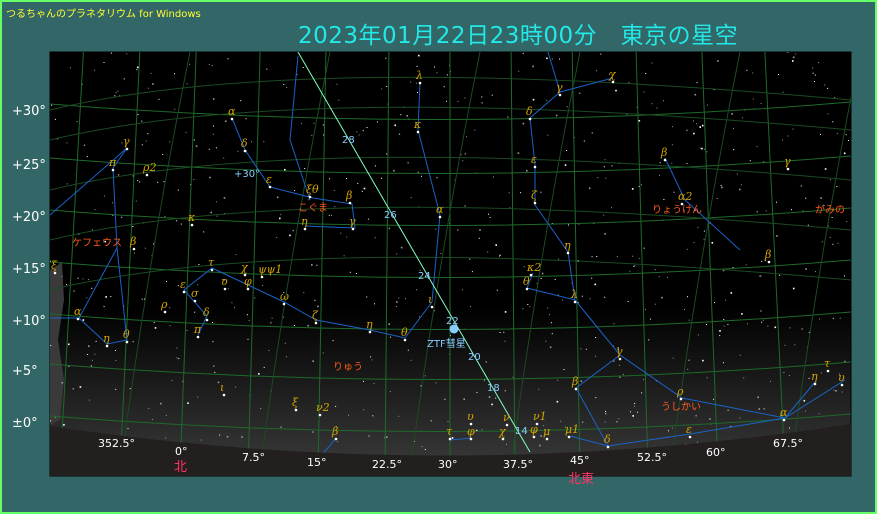 The image size is (877, 514). What do you see at coordinates (448, 464) in the screenshot?
I see `azimuth-label: 30°` at bounding box center [448, 464].